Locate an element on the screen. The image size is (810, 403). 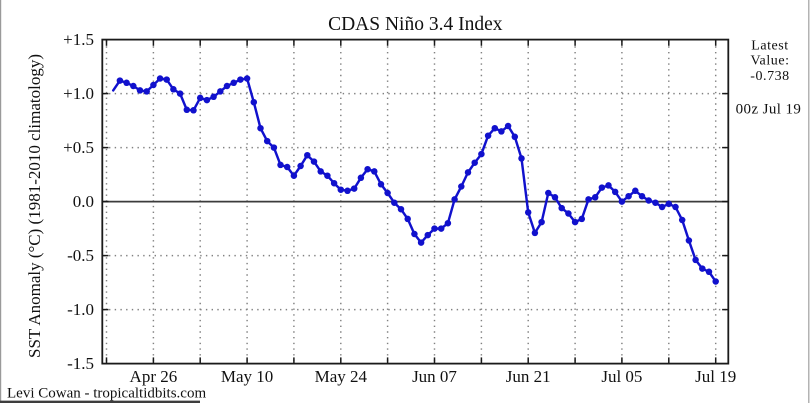
svg-text: Jun 21 is located at coordinates (528, 376).